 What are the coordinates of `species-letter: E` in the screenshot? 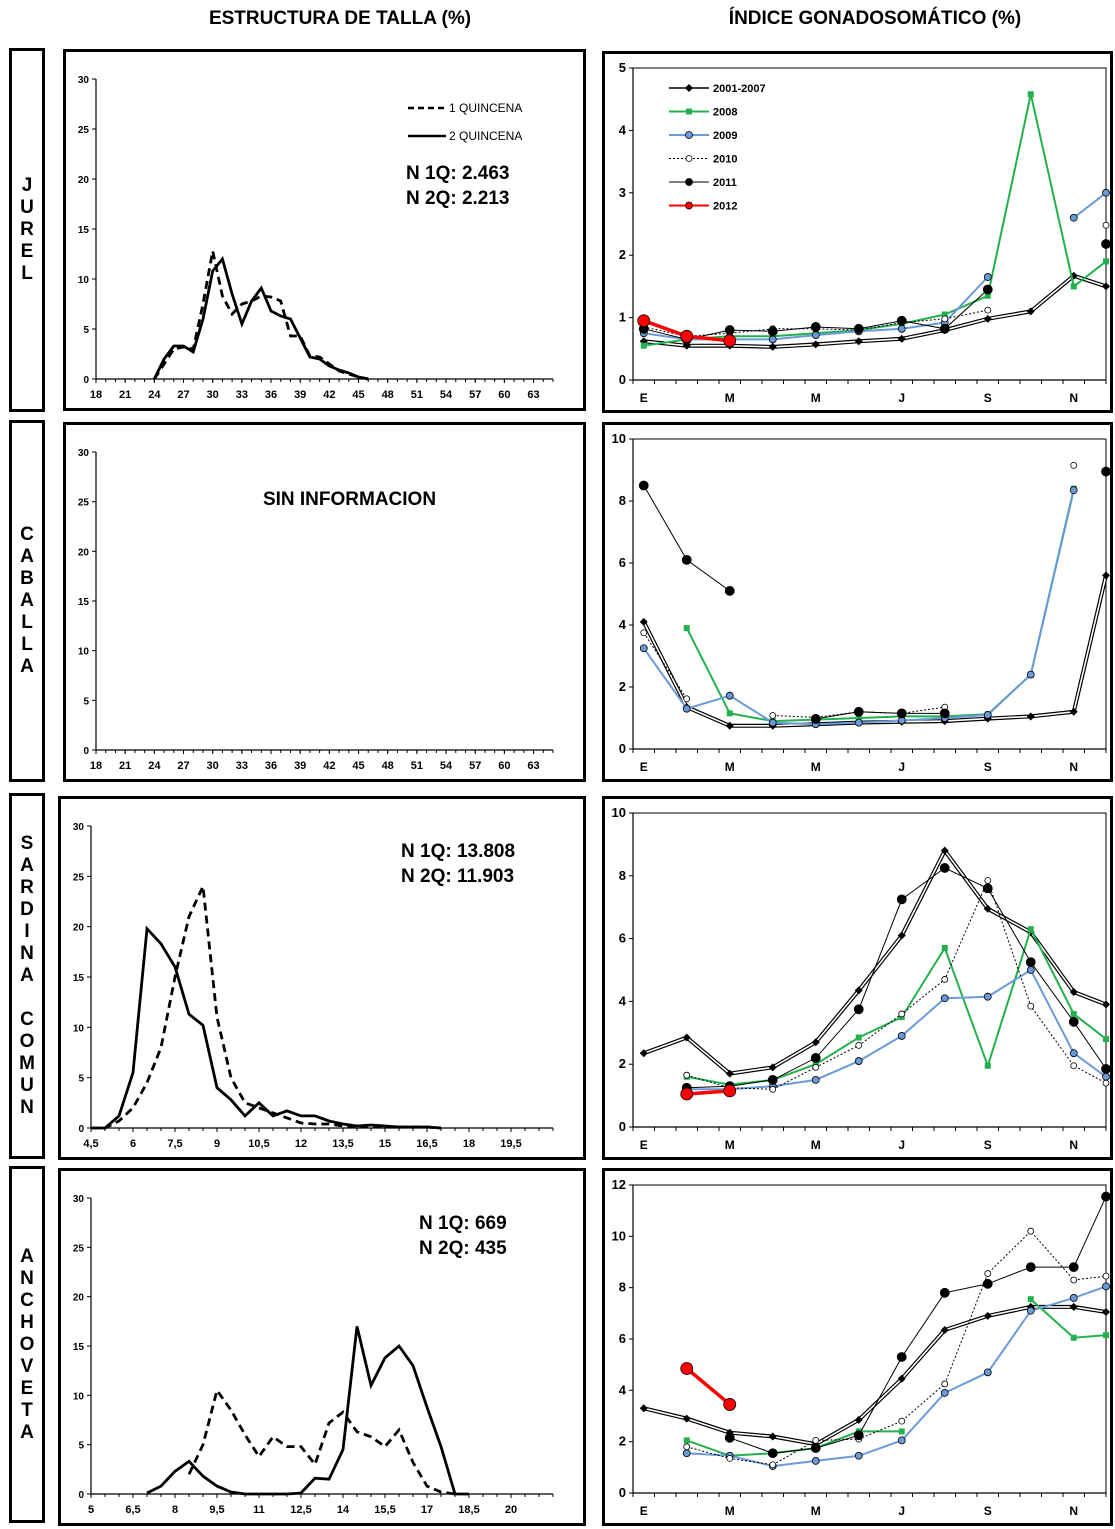 It's located at (27, 1388).